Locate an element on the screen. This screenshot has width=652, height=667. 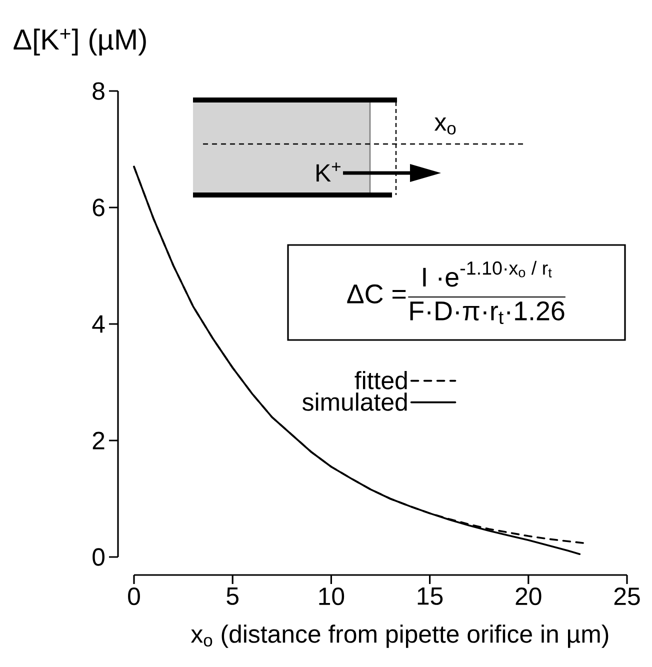
y-tick-label: 6 is located at coordinates (98, 207).